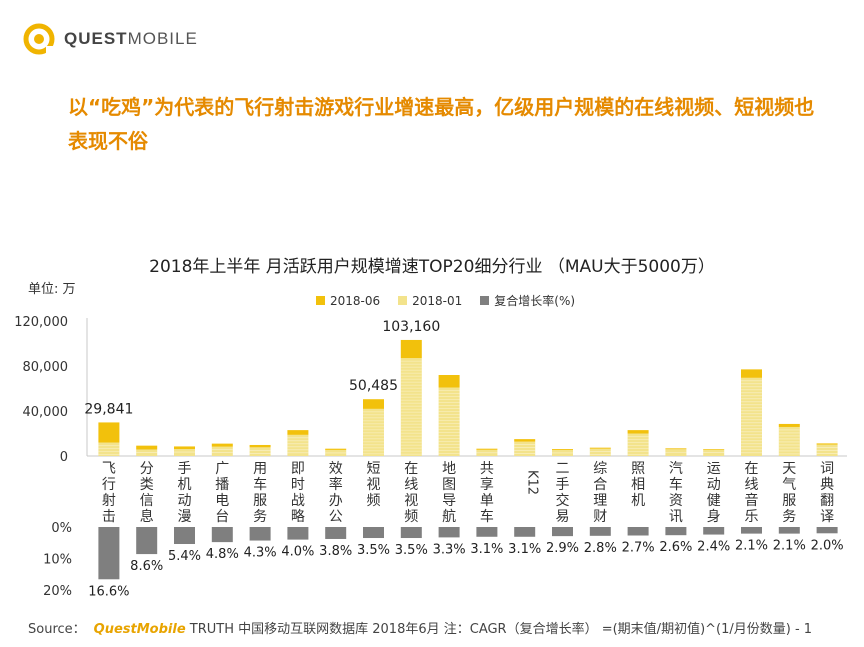 The width and height of the screenshot is (864, 647). Describe the element at coordinates (110, 39) in the screenshot. I see `brand-logo: QUESTMOBILE` at that location.